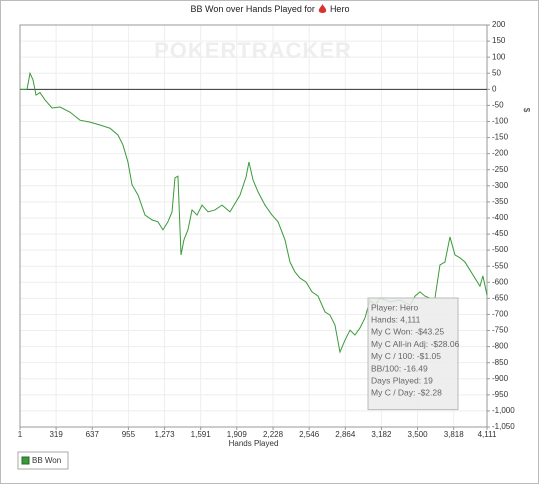 Image resolution: width=540 pixels, height=485 pixels. I want to click on y-tick-label: 150, so click(499, 40).